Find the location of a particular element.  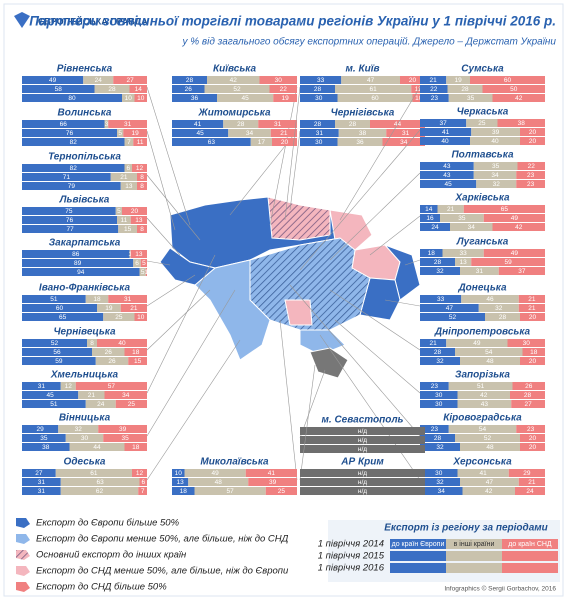

bar-value: 52 is located at coordinates (453, 317).